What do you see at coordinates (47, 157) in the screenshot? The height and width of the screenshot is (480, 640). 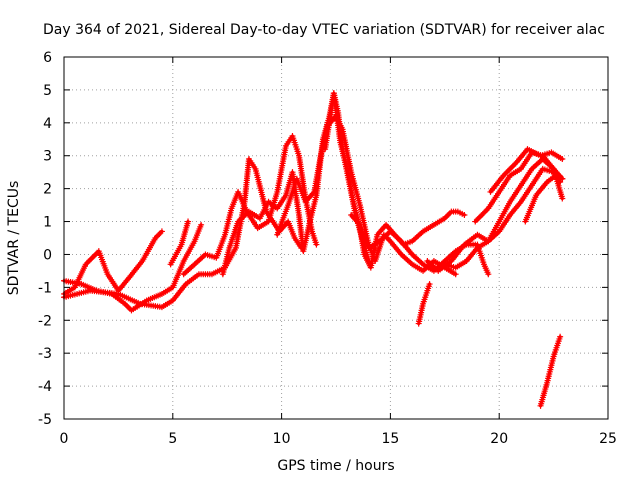 I see `y-tick-label: 3` at bounding box center [47, 157].